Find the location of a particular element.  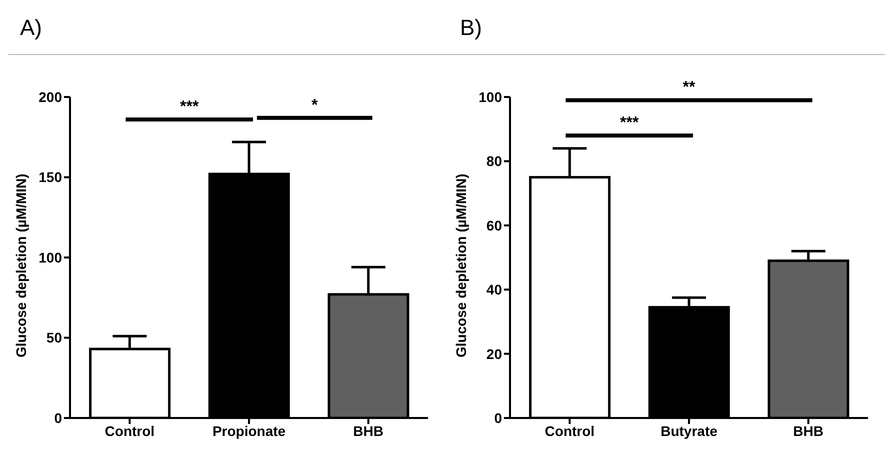

annotation: * is located at coordinates (315, 105).